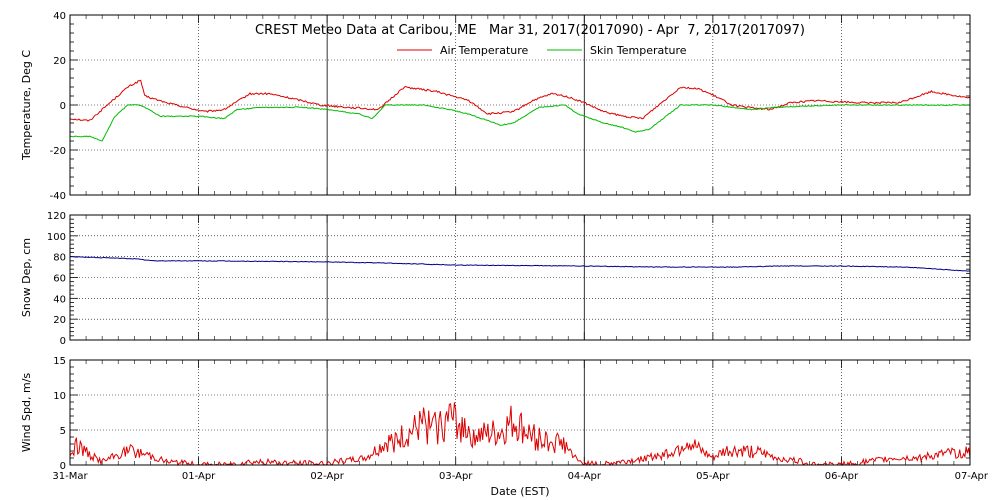 This screenshot has height=500, width=1000. Describe the element at coordinates (59, 258) in the screenshot. I see `y-tick-label: 80` at that location.